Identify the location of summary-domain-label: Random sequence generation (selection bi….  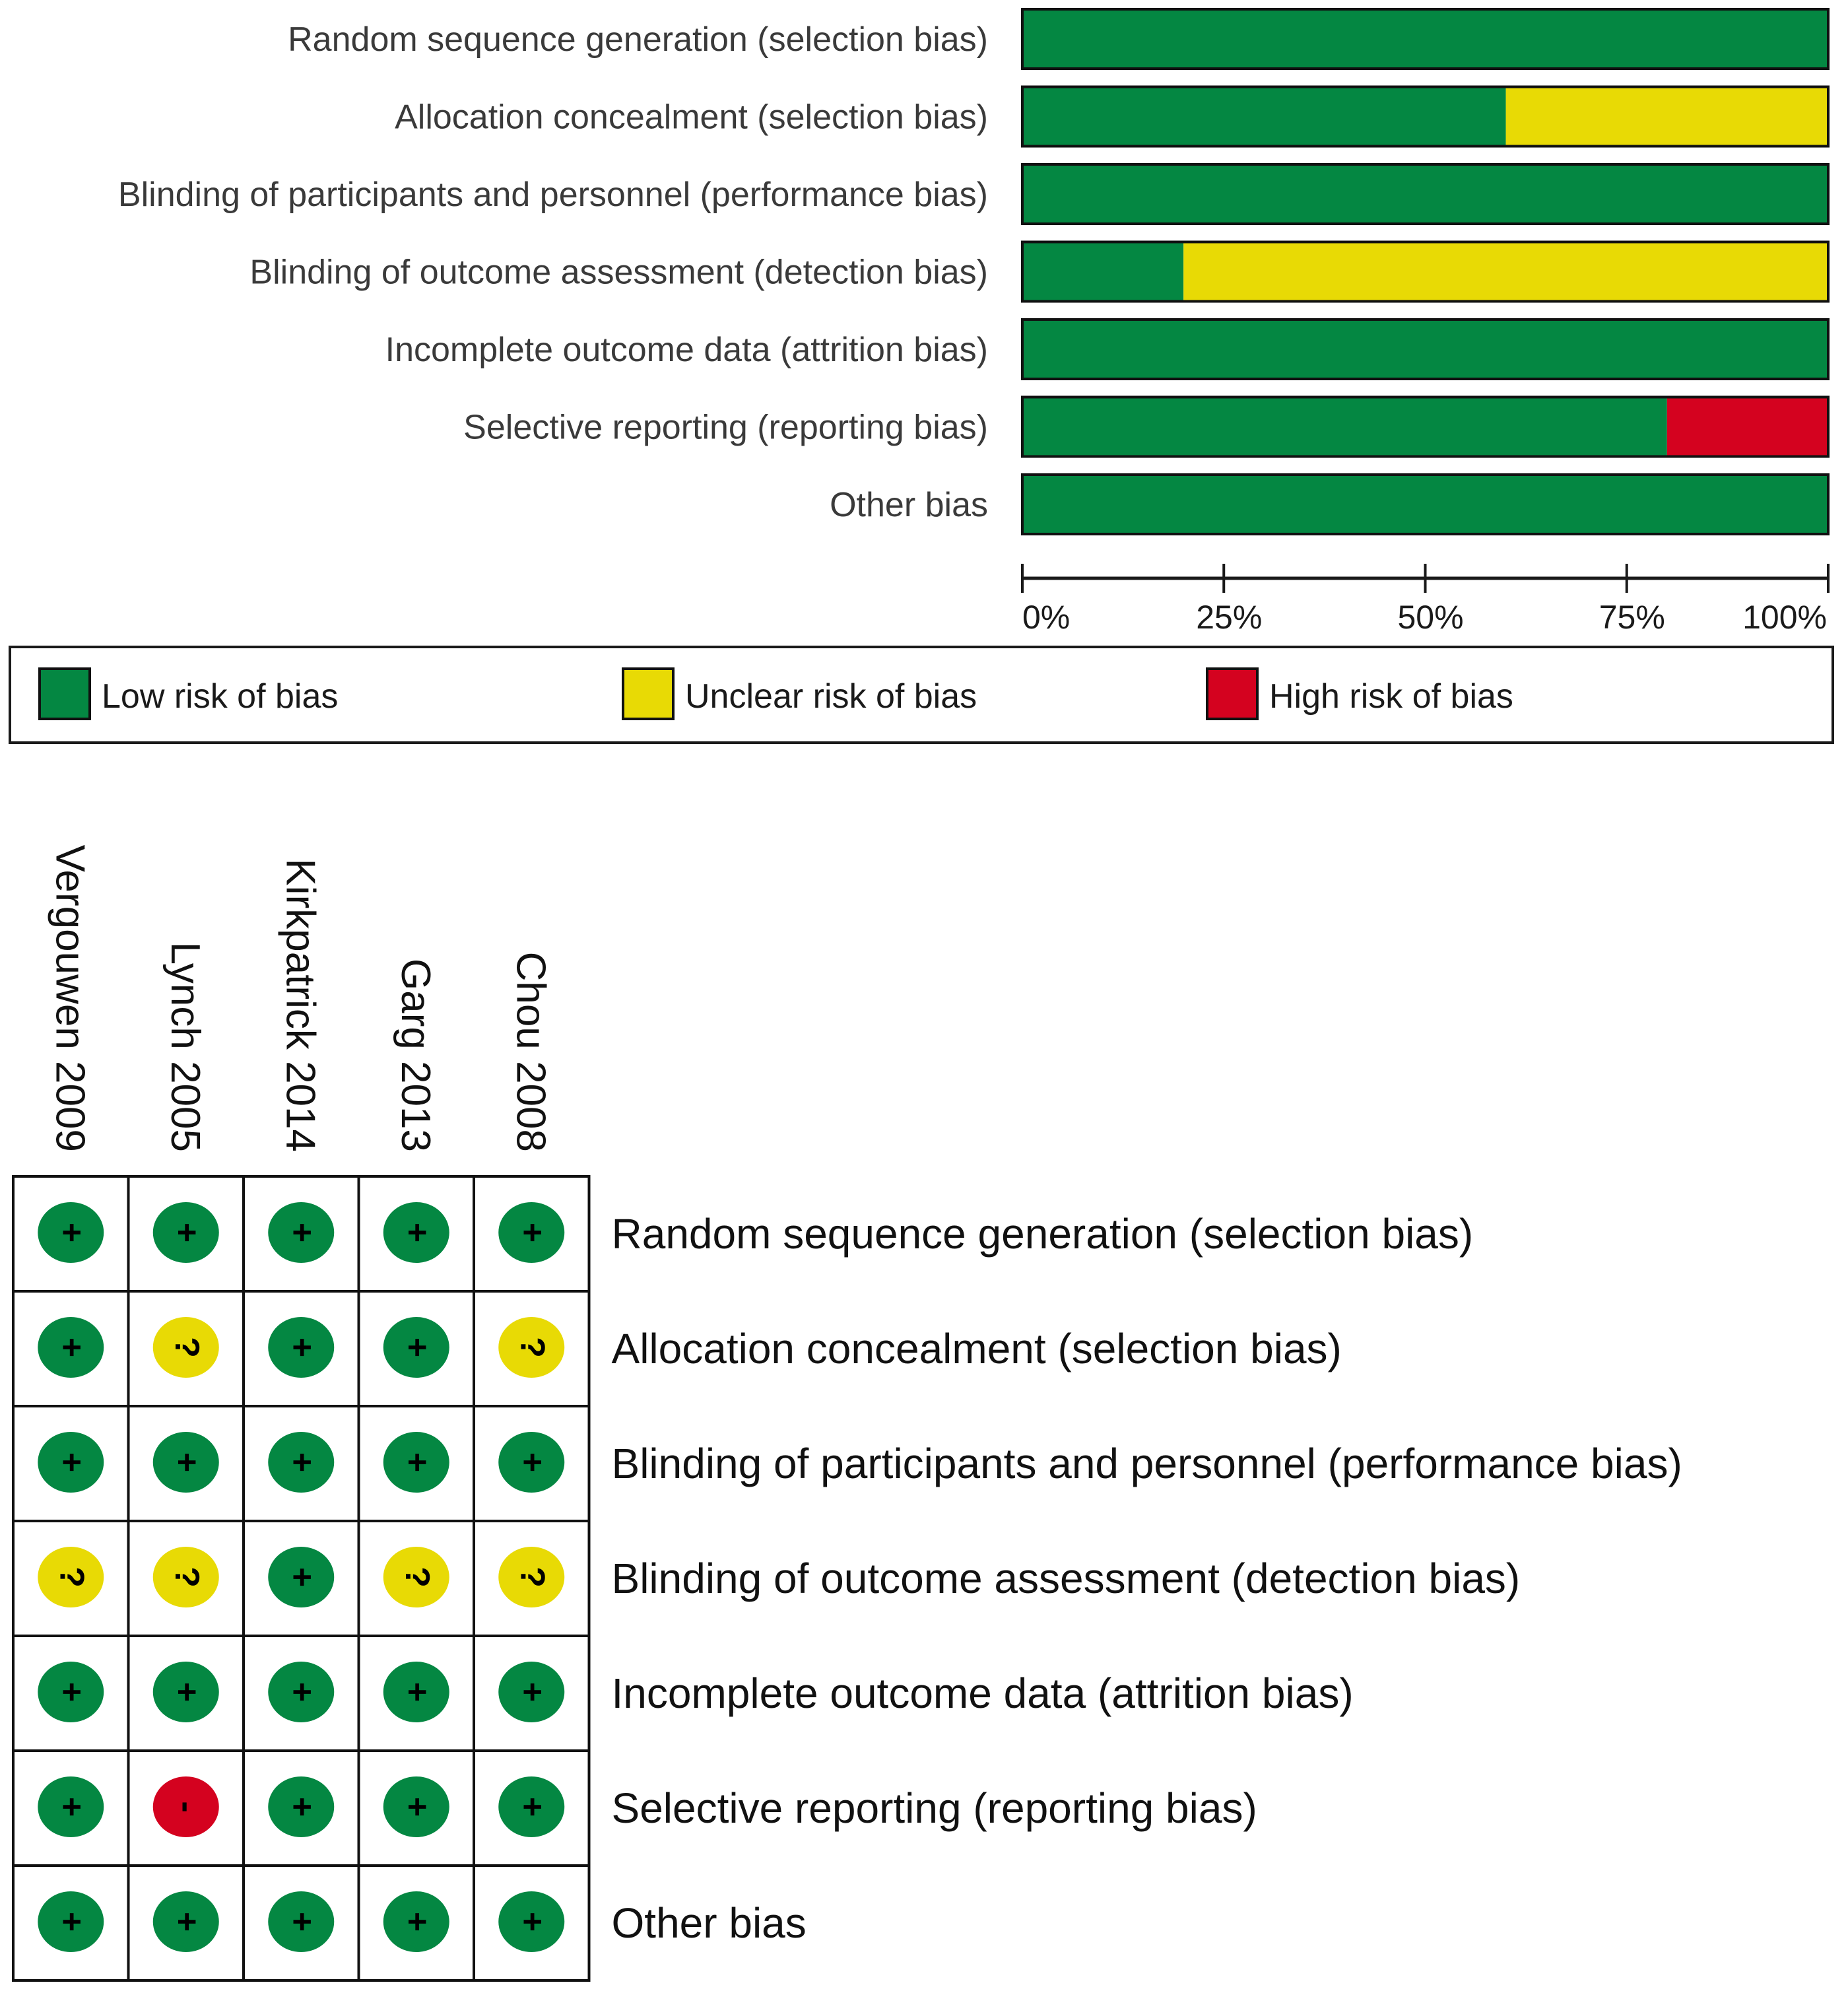
(1043, 1234).